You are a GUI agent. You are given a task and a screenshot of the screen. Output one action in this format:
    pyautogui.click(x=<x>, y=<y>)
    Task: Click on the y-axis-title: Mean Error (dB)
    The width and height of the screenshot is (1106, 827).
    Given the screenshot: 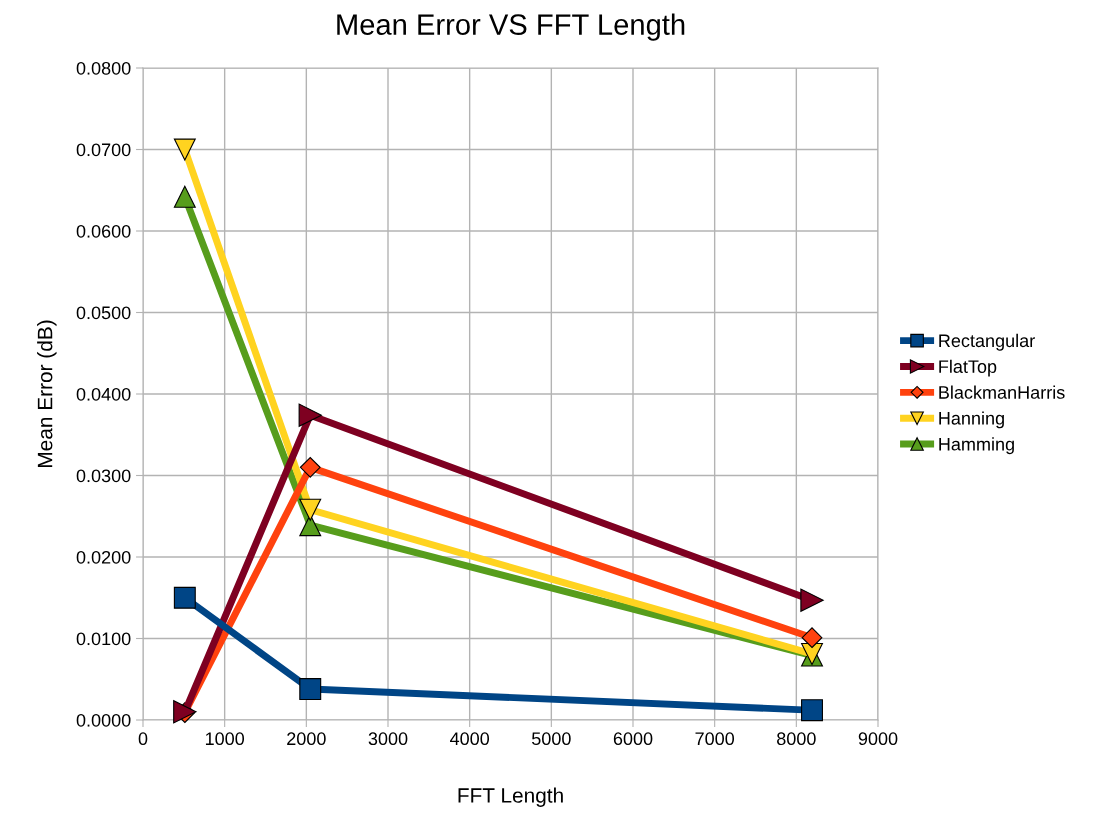 What is the action you would take?
    pyautogui.click(x=47, y=393)
    